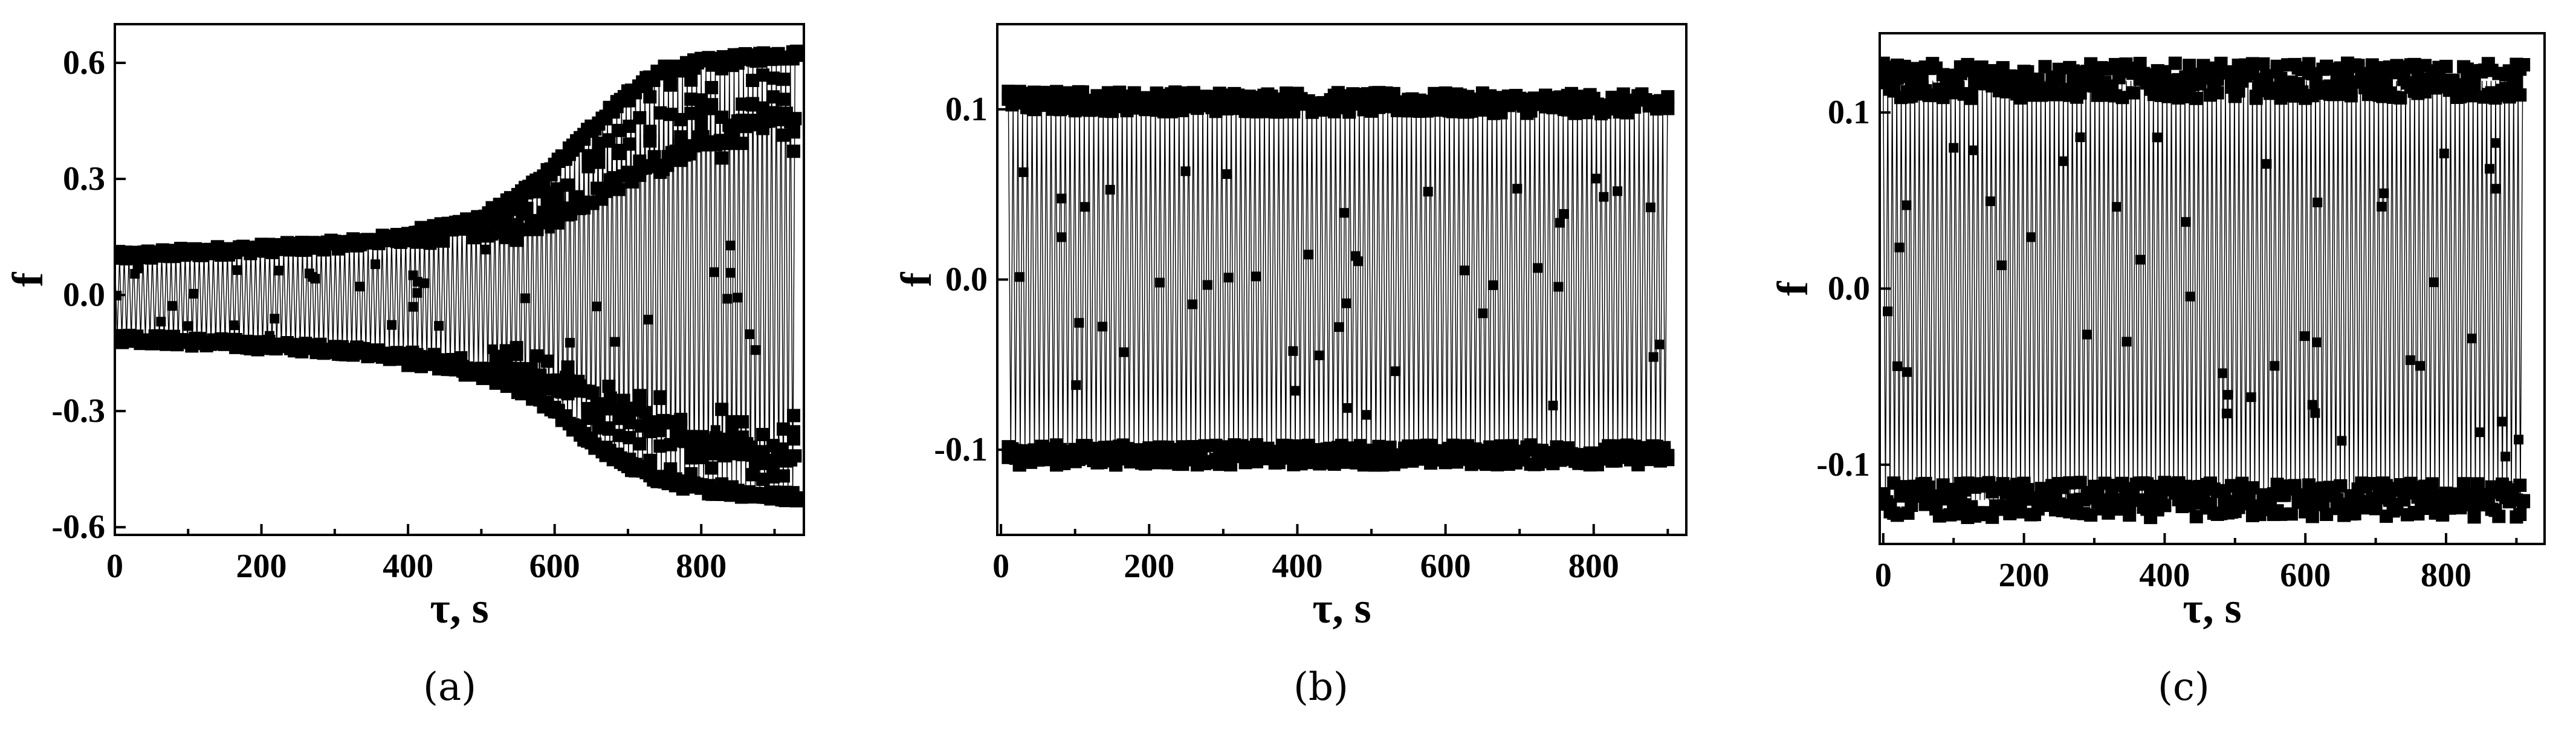 Image resolution: width=2576 pixels, height=741 pixels. I want to click on x-tick-label: 0, so click(1883, 575).